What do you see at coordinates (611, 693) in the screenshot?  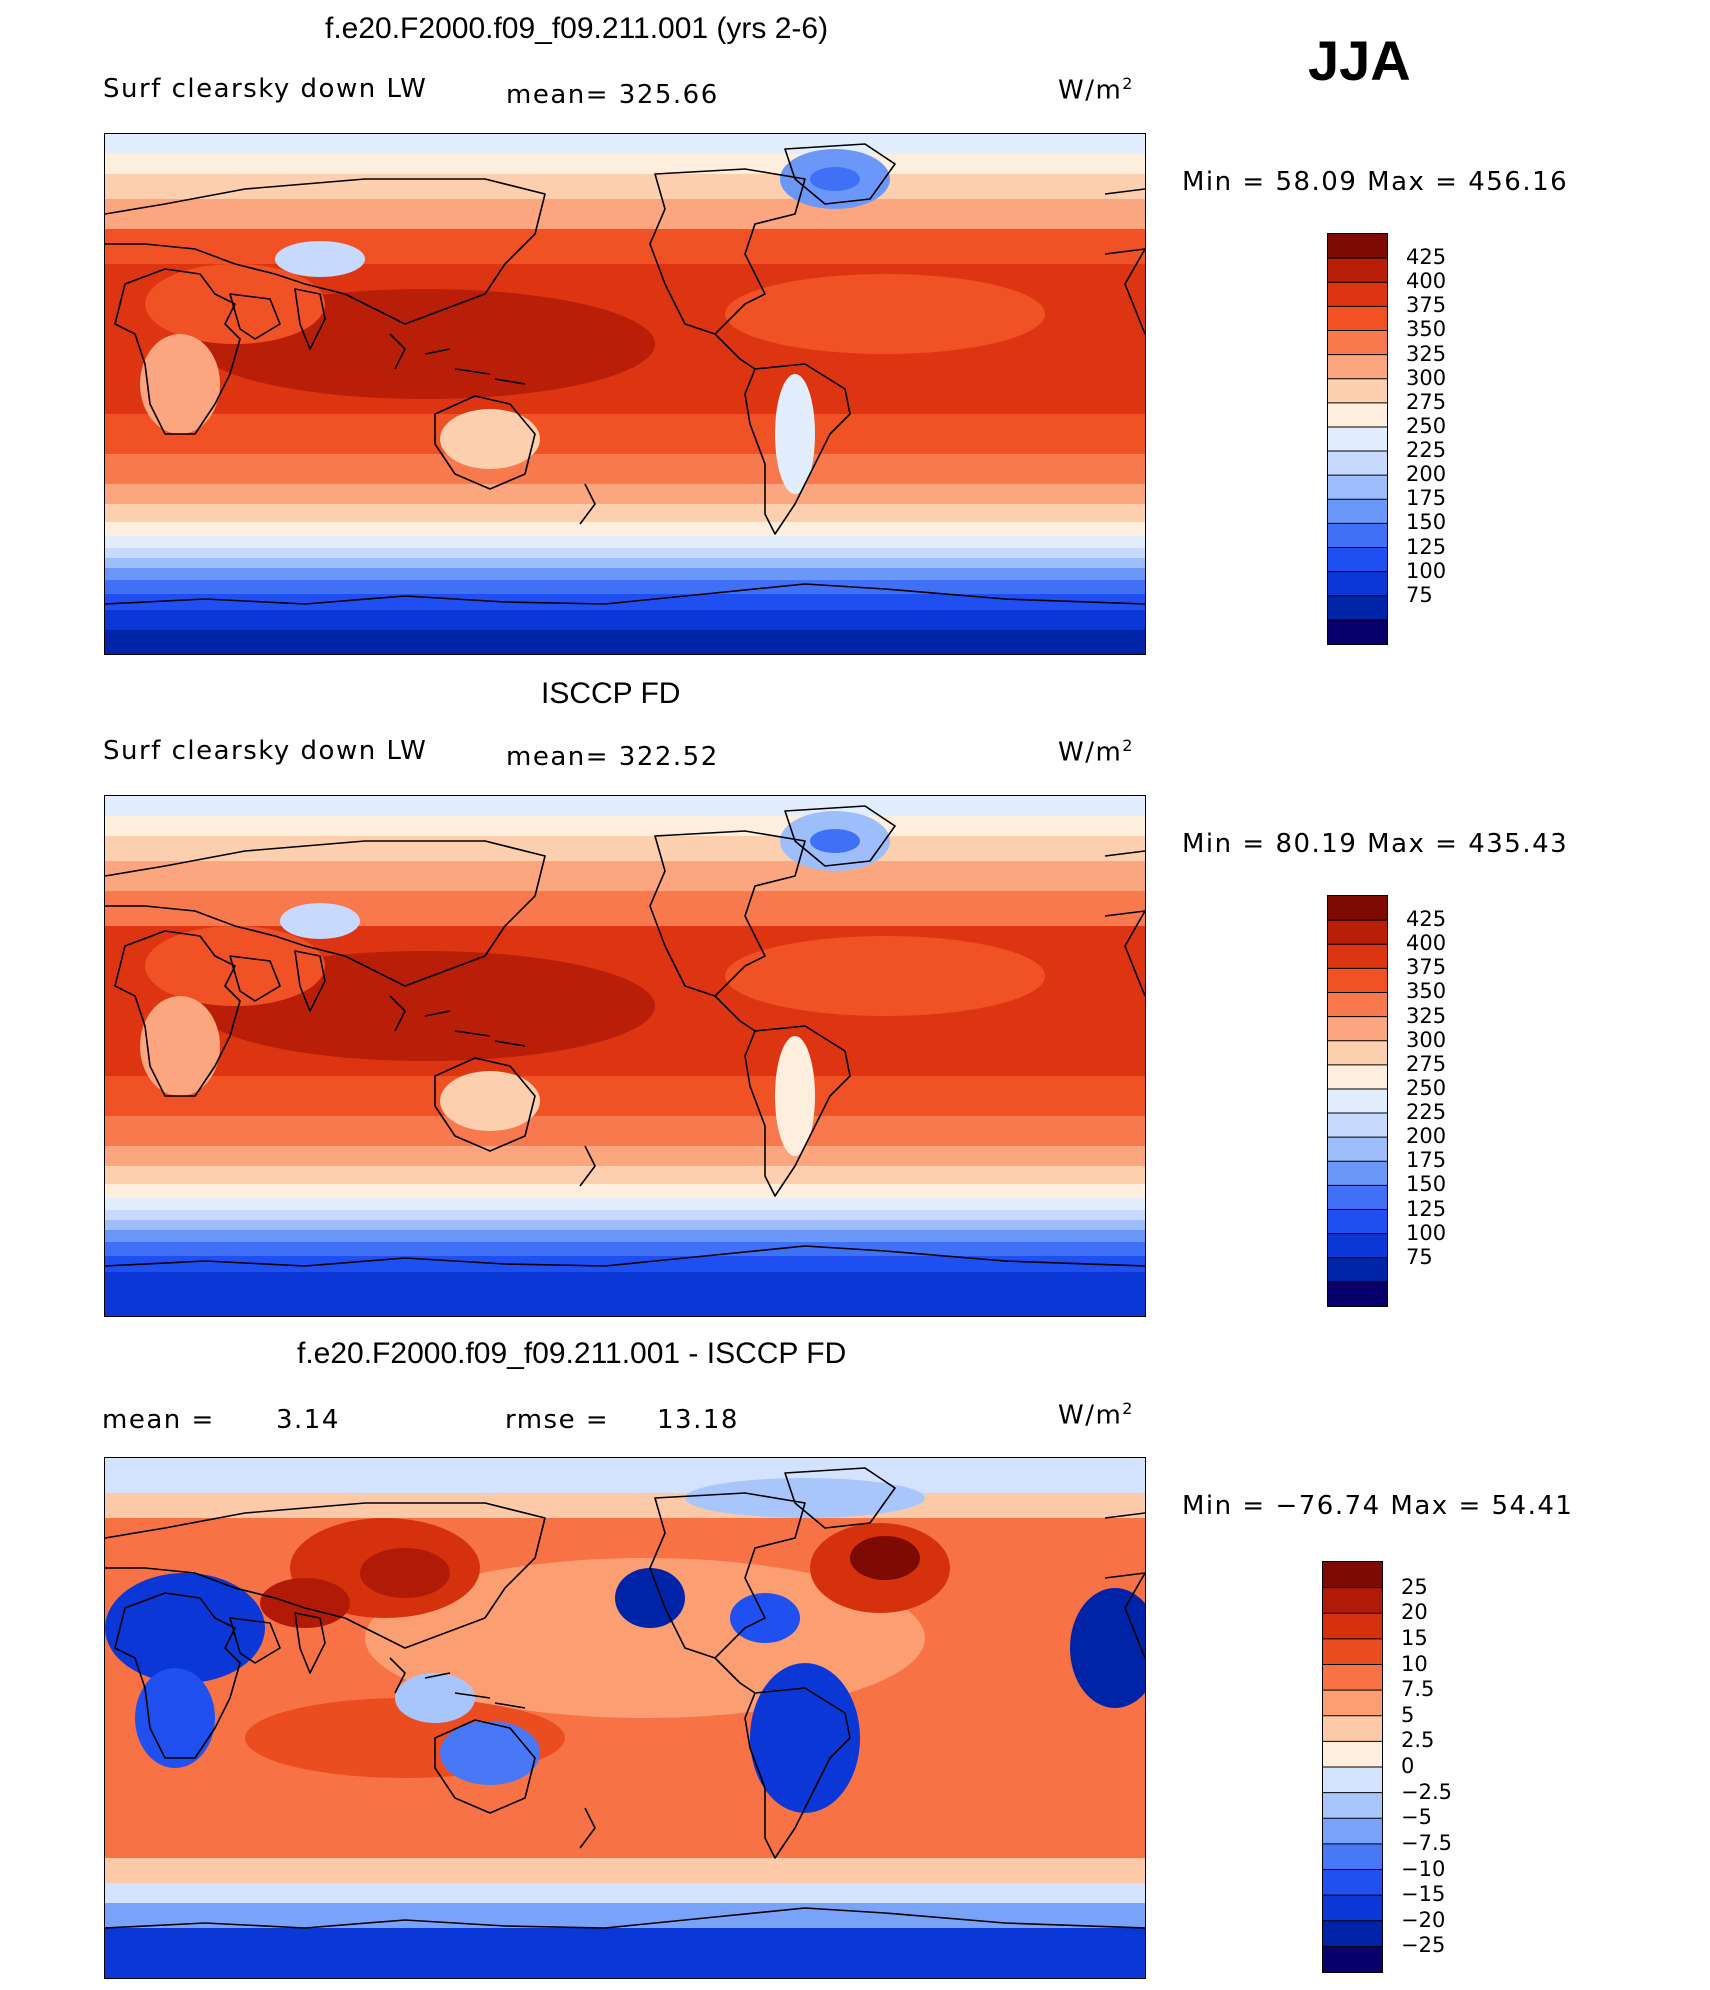 I see `panel-2-title: ISCCP FD` at bounding box center [611, 693].